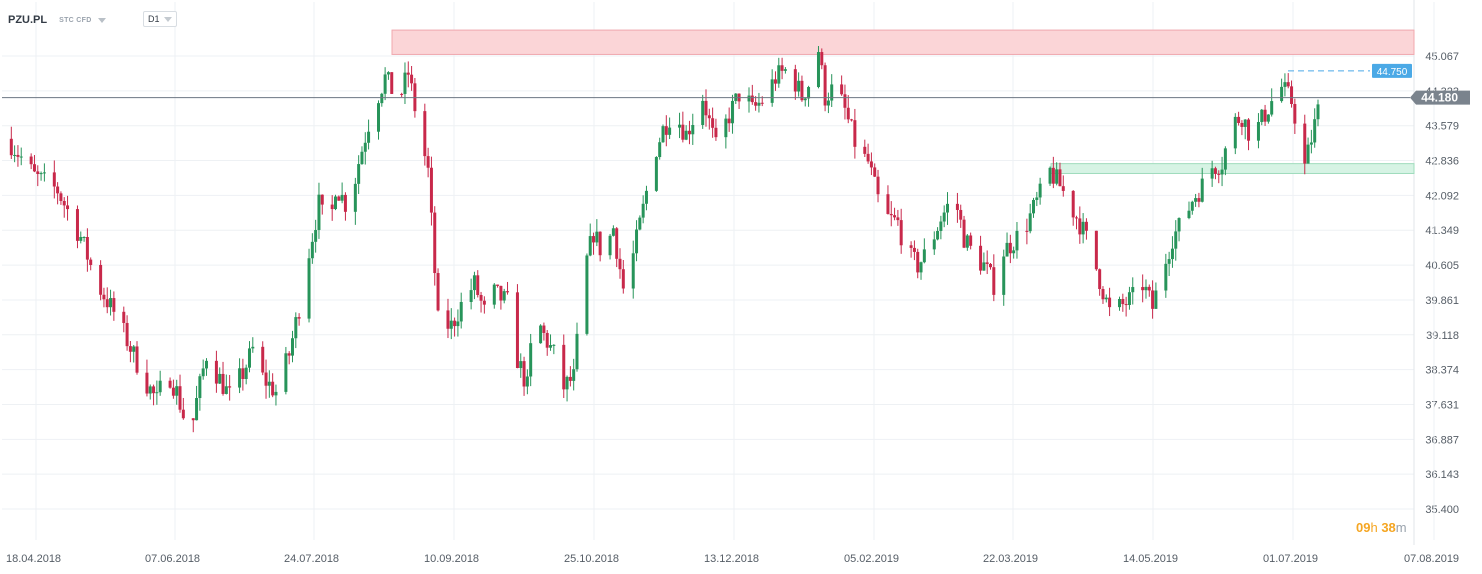 The width and height of the screenshot is (1482, 574). What do you see at coordinates (1363, 527) in the screenshot?
I see `timer-hours: 09` at bounding box center [1363, 527].